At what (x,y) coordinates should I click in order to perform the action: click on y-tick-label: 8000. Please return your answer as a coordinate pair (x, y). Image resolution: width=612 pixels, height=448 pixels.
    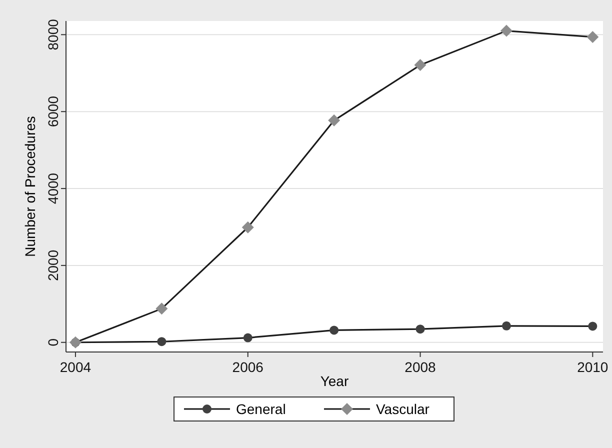
    Looking at the image, I should click on (53, 34).